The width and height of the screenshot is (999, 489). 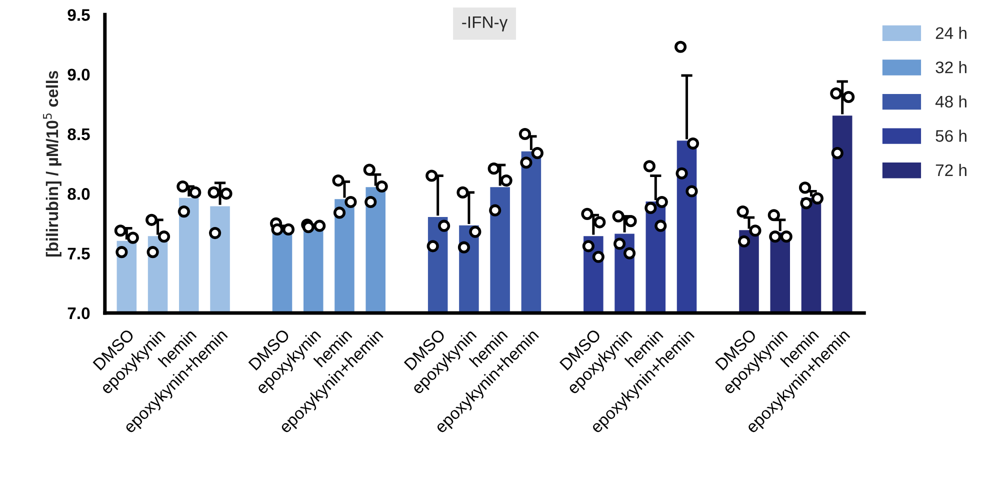 I want to click on legend-label: 32 h, so click(x=951, y=67).